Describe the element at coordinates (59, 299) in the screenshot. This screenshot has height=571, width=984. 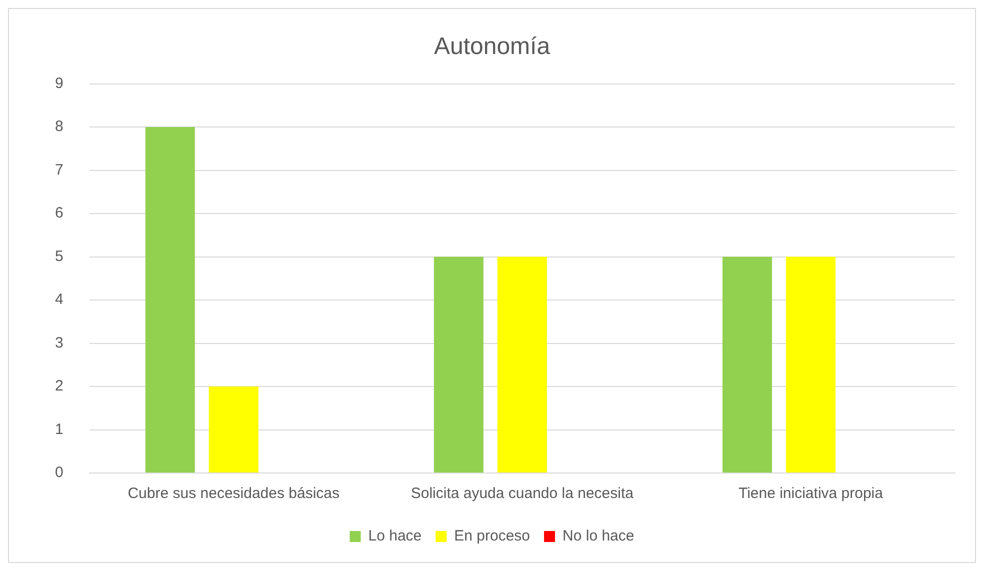
I see `y-tick-label: 4` at that location.